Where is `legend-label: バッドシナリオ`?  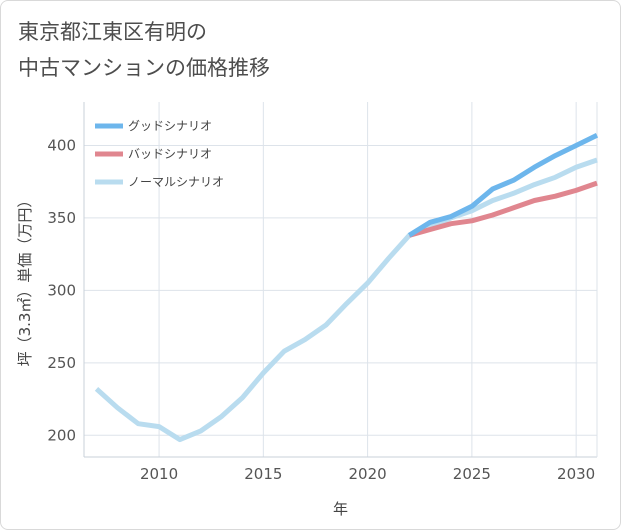
legend-label: バッドシナリオ is located at coordinates (170, 154).